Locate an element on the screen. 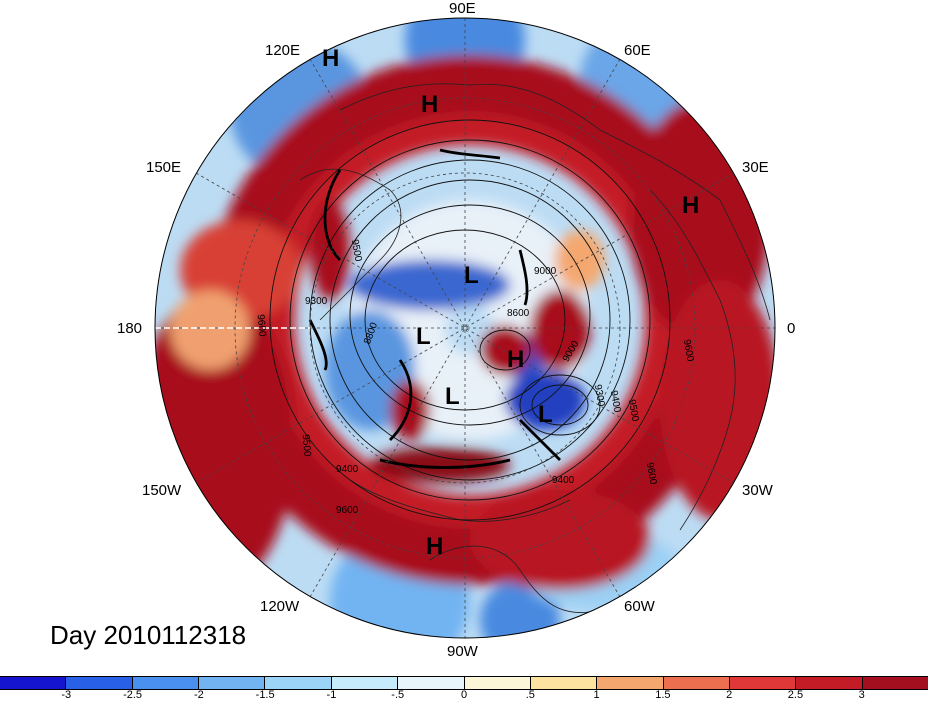 This screenshot has width=928, height=702. colorbar-tick-label: .5 is located at coordinates (530, 695).